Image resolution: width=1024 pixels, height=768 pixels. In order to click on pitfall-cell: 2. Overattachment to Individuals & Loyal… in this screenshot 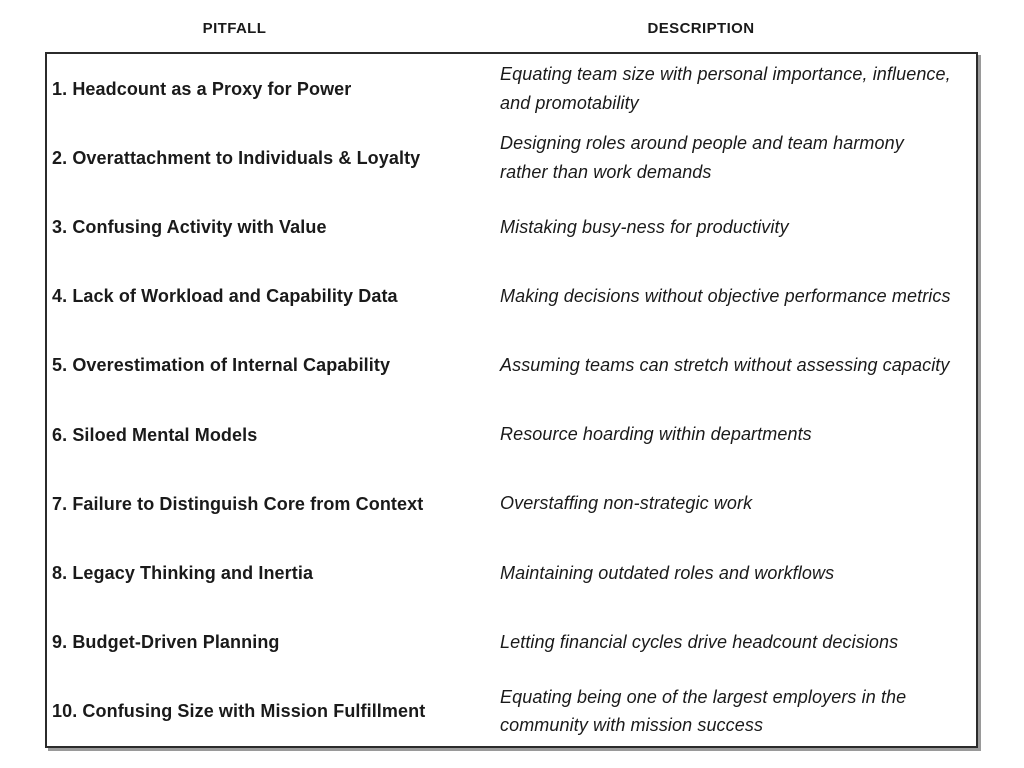, I will do `click(236, 157)`.